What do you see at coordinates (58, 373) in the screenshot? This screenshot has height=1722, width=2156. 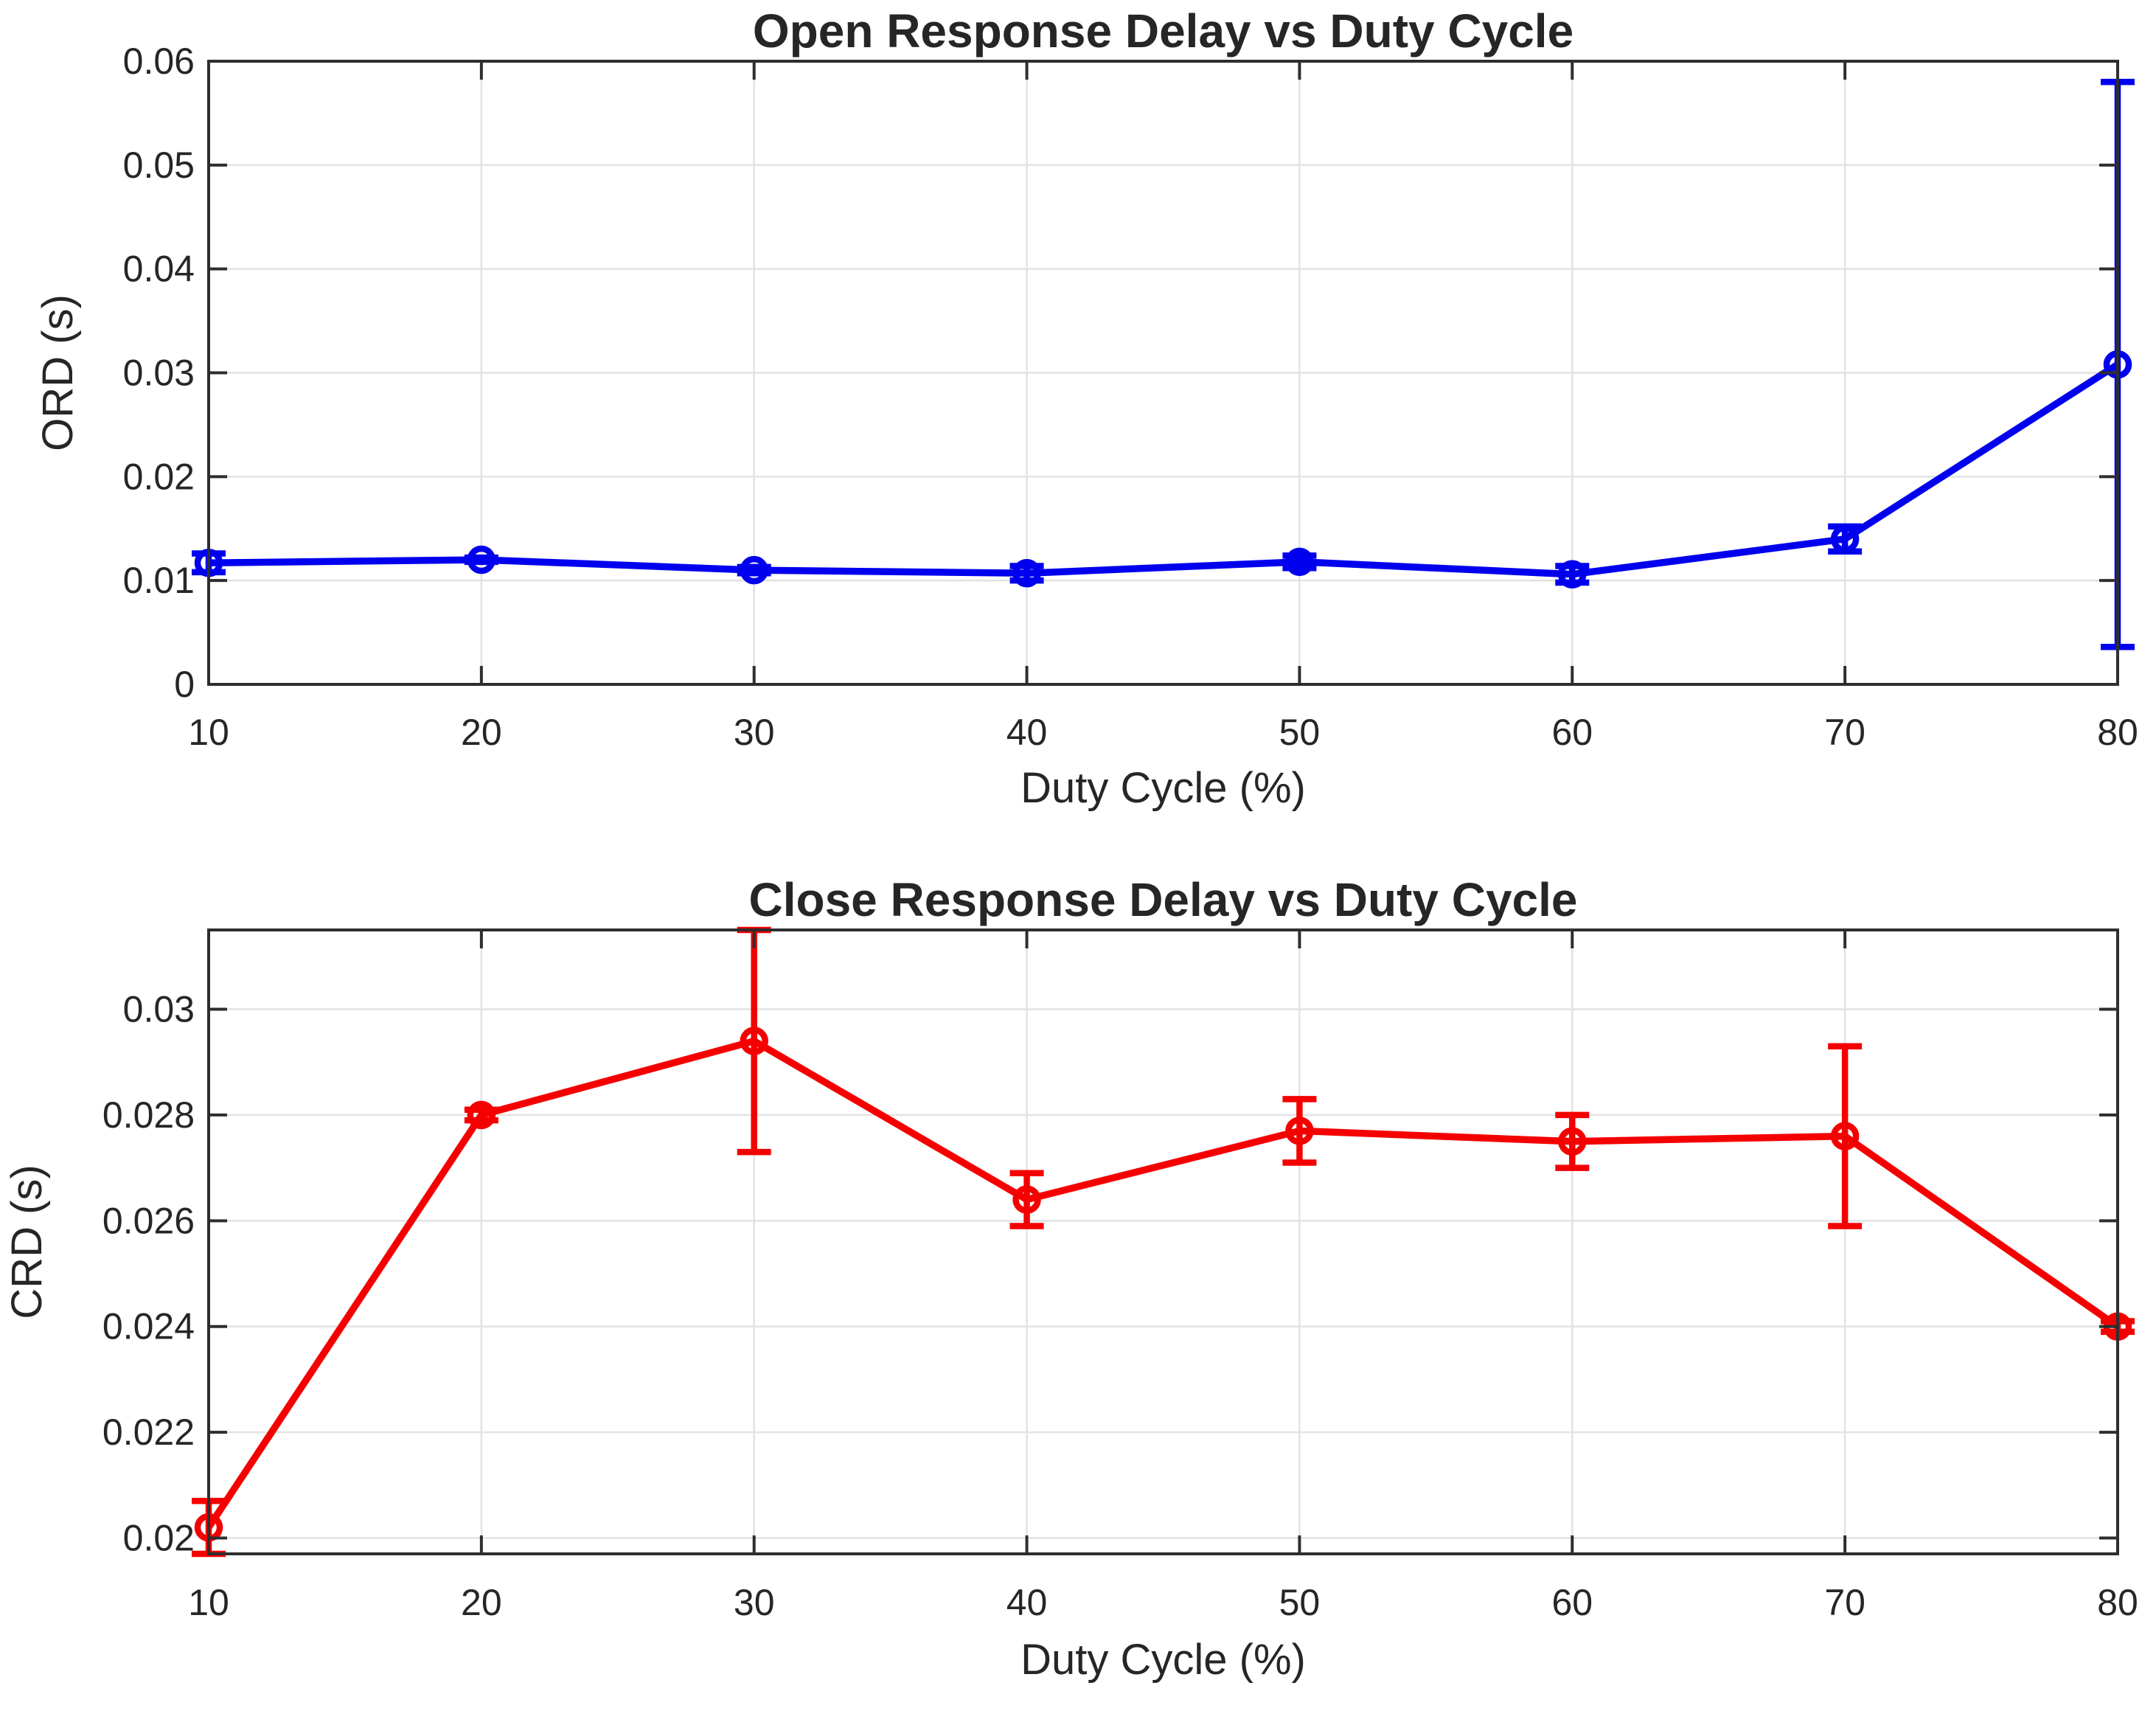 I see `y-axis-label: ORD (s)` at bounding box center [58, 373].